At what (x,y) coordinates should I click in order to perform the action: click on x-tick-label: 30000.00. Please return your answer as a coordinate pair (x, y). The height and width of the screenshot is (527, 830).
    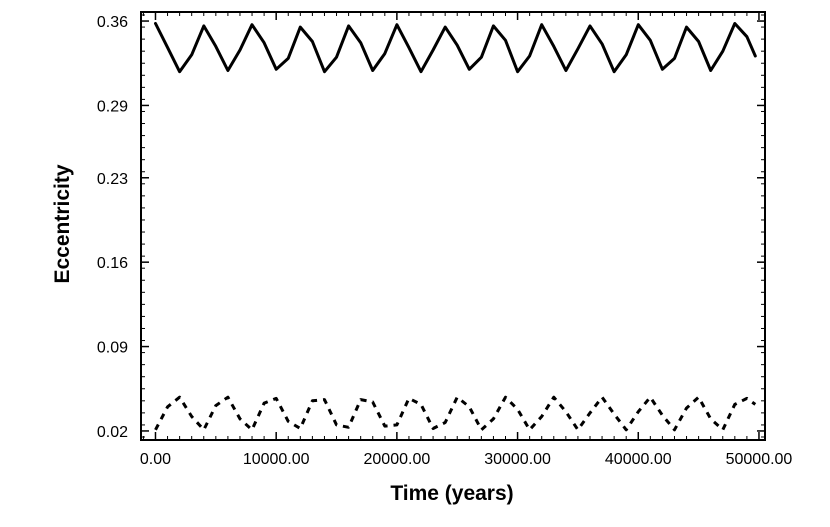
    Looking at the image, I should click on (517, 459).